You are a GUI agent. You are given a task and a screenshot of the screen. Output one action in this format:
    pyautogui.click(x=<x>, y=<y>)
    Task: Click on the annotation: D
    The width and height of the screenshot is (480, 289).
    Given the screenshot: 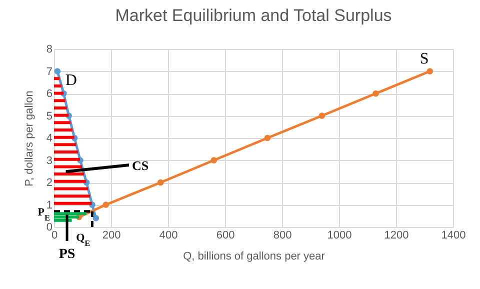 What is the action you would take?
    pyautogui.click(x=71, y=81)
    